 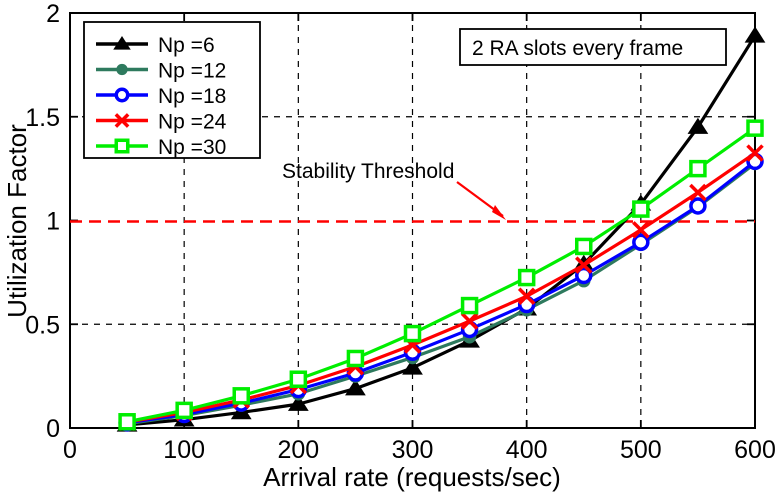 What do you see at coordinates (70, 450) in the screenshot?
I see `x-tick-label: 0` at bounding box center [70, 450].